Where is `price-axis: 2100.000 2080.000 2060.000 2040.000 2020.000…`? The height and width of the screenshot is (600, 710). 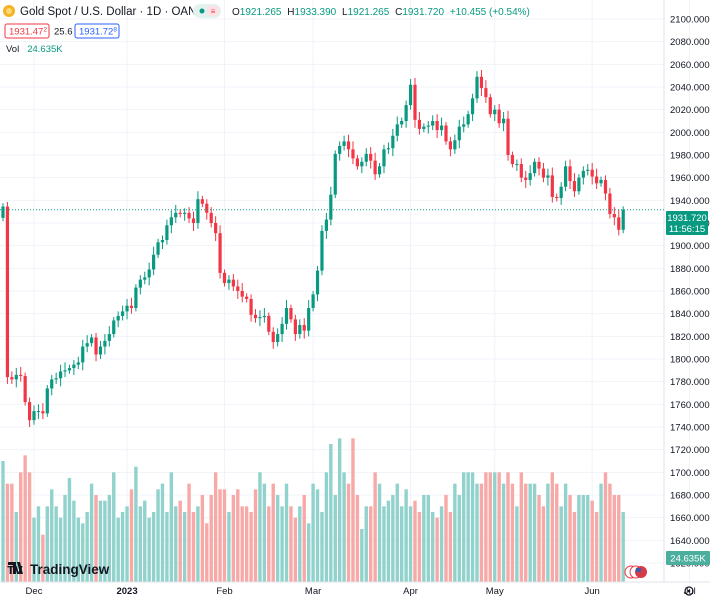
price-axis: 2100.000 2080.000 2060.000 2040.000 2020.000… is located at coordinates (690, 292).